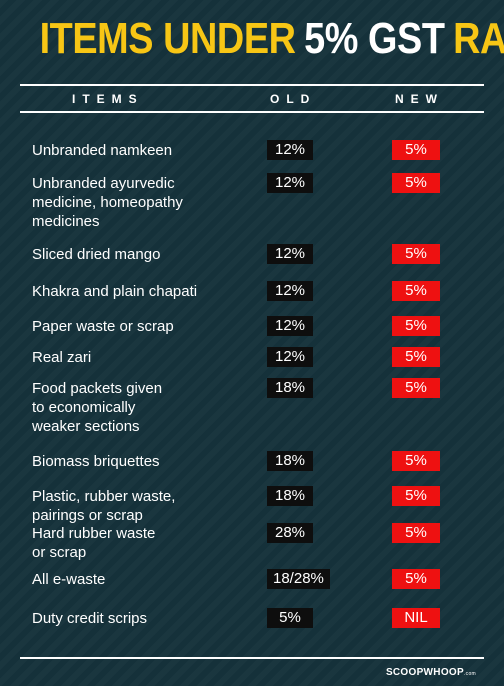  What do you see at coordinates (137, 357) in the screenshot?
I see `item-name: Real zari` at bounding box center [137, 357].